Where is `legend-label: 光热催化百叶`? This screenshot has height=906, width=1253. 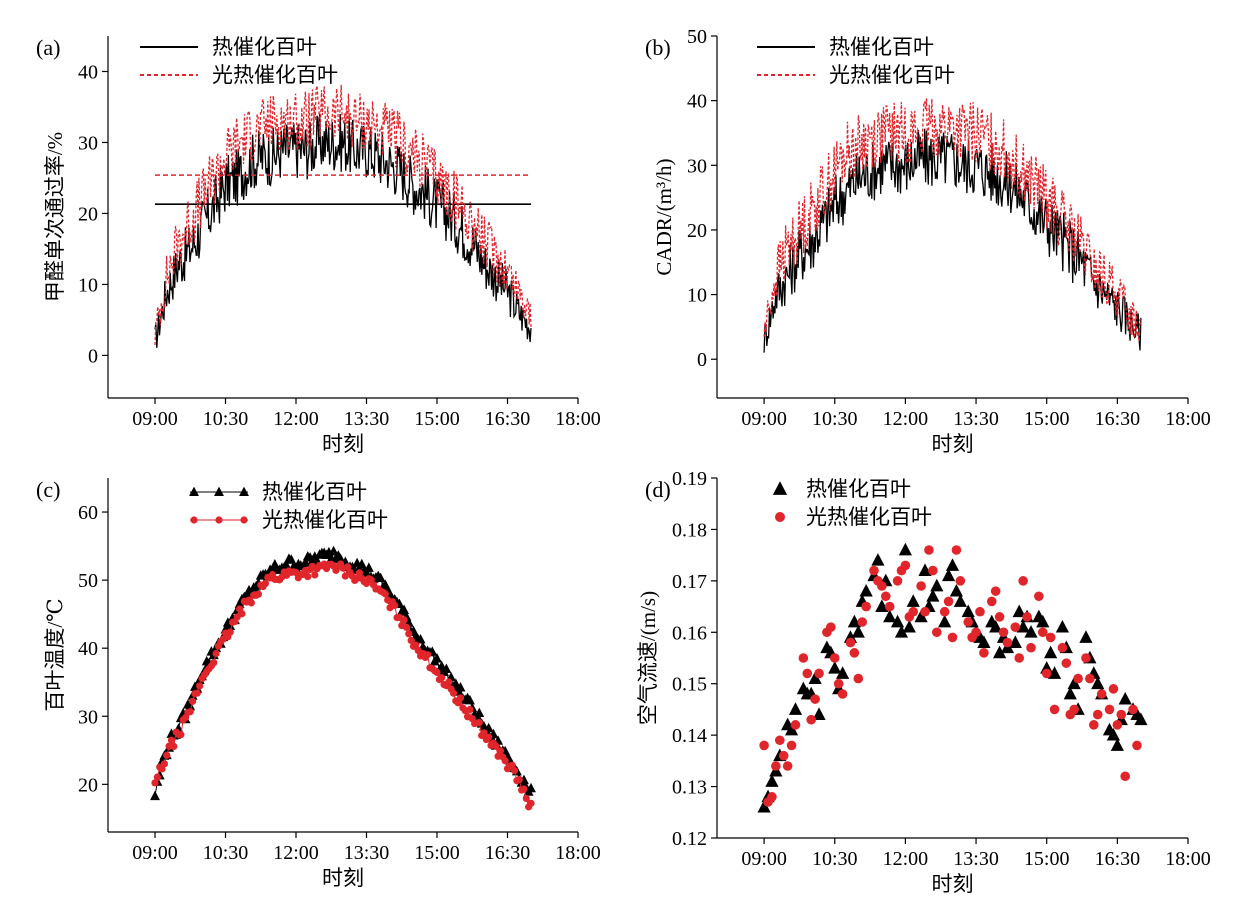 legend-label: 光热催化百叶 is located at coordinates (892, 75).